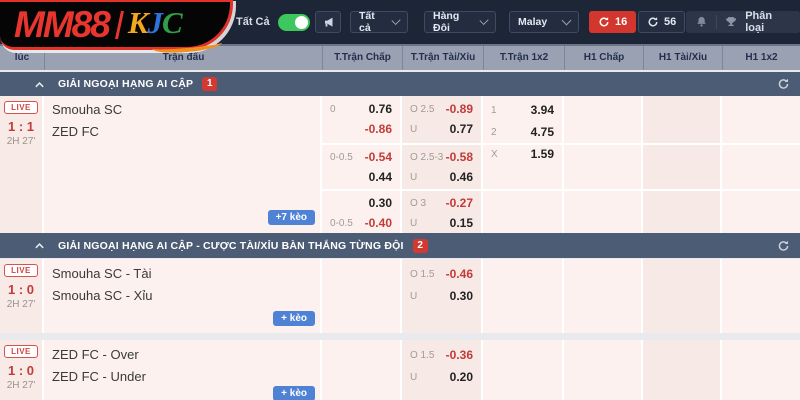  I want to click on kjc-logo-text: KJC, so click(155, 22).